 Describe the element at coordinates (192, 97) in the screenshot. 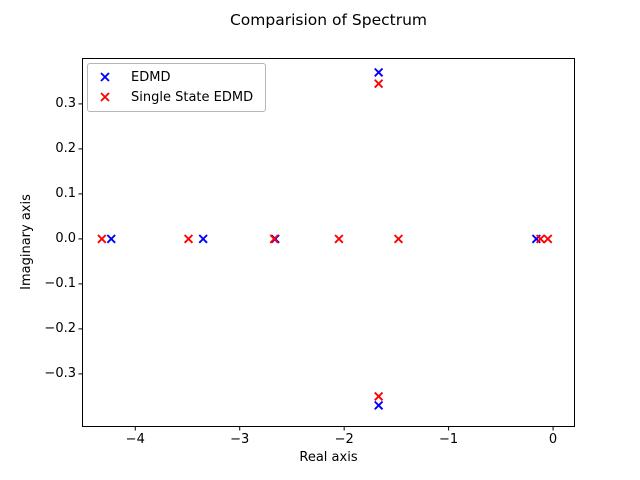

I see `legend-label: Single State EDMD` at that location.